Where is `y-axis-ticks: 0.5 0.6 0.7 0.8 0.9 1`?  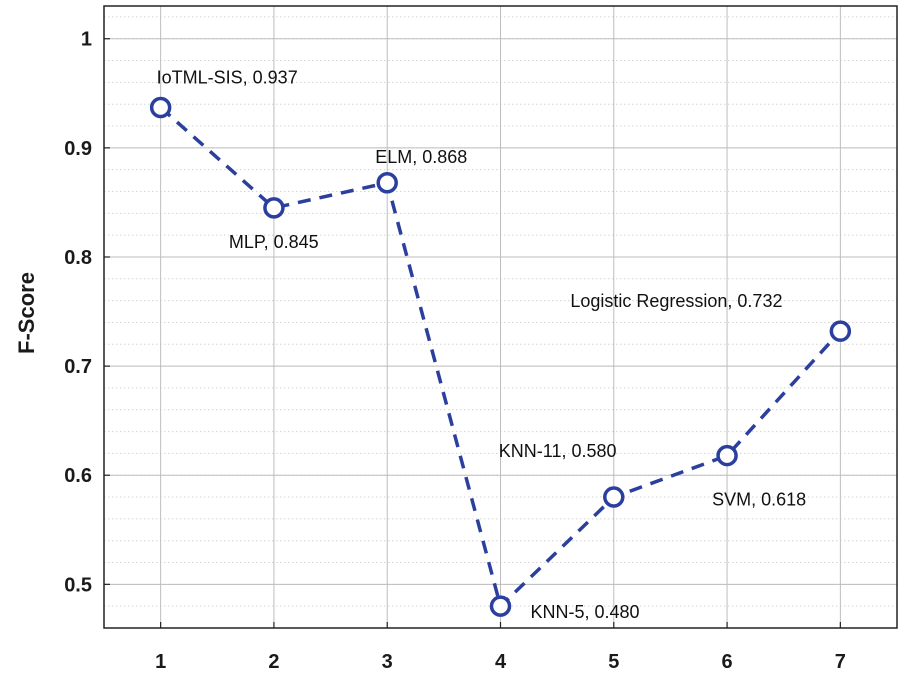
y-axis-ticks: 0.5 0.6 0.7 0.8 0.9 1 is located at coordinates (87, 312).